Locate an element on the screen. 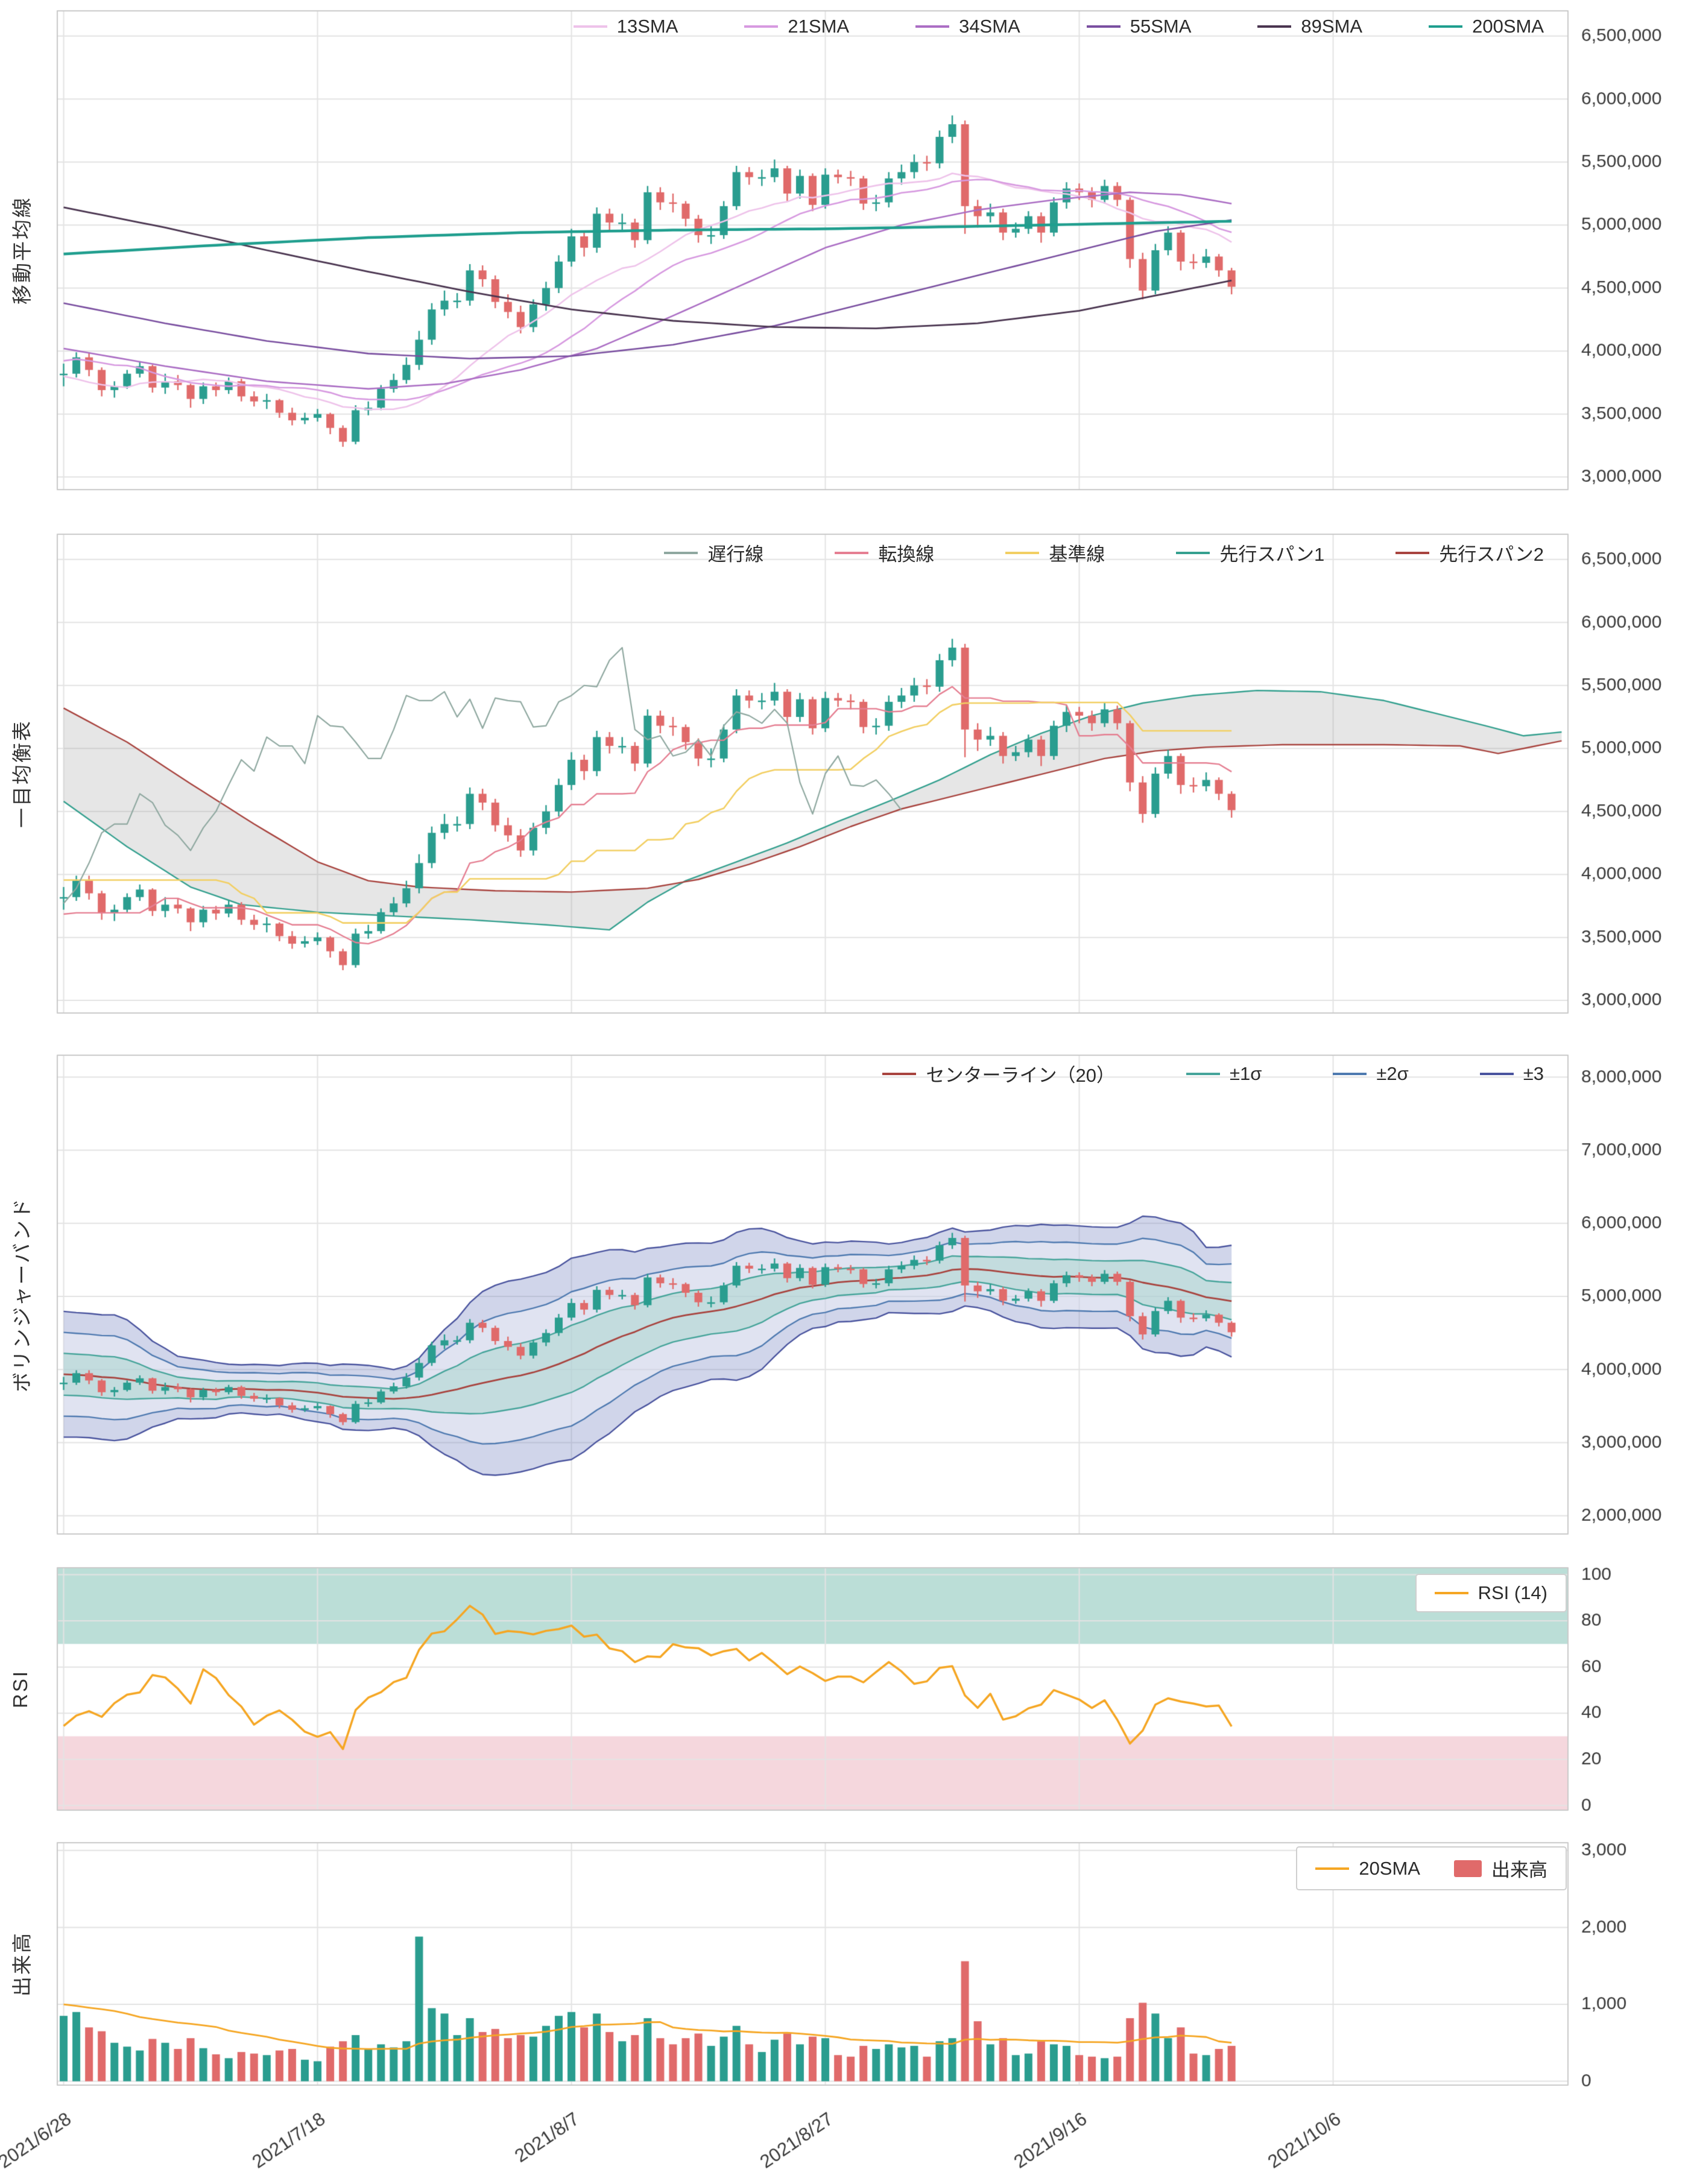  legend-label: 先行スパン2 is located at coordinates (1492, 555).